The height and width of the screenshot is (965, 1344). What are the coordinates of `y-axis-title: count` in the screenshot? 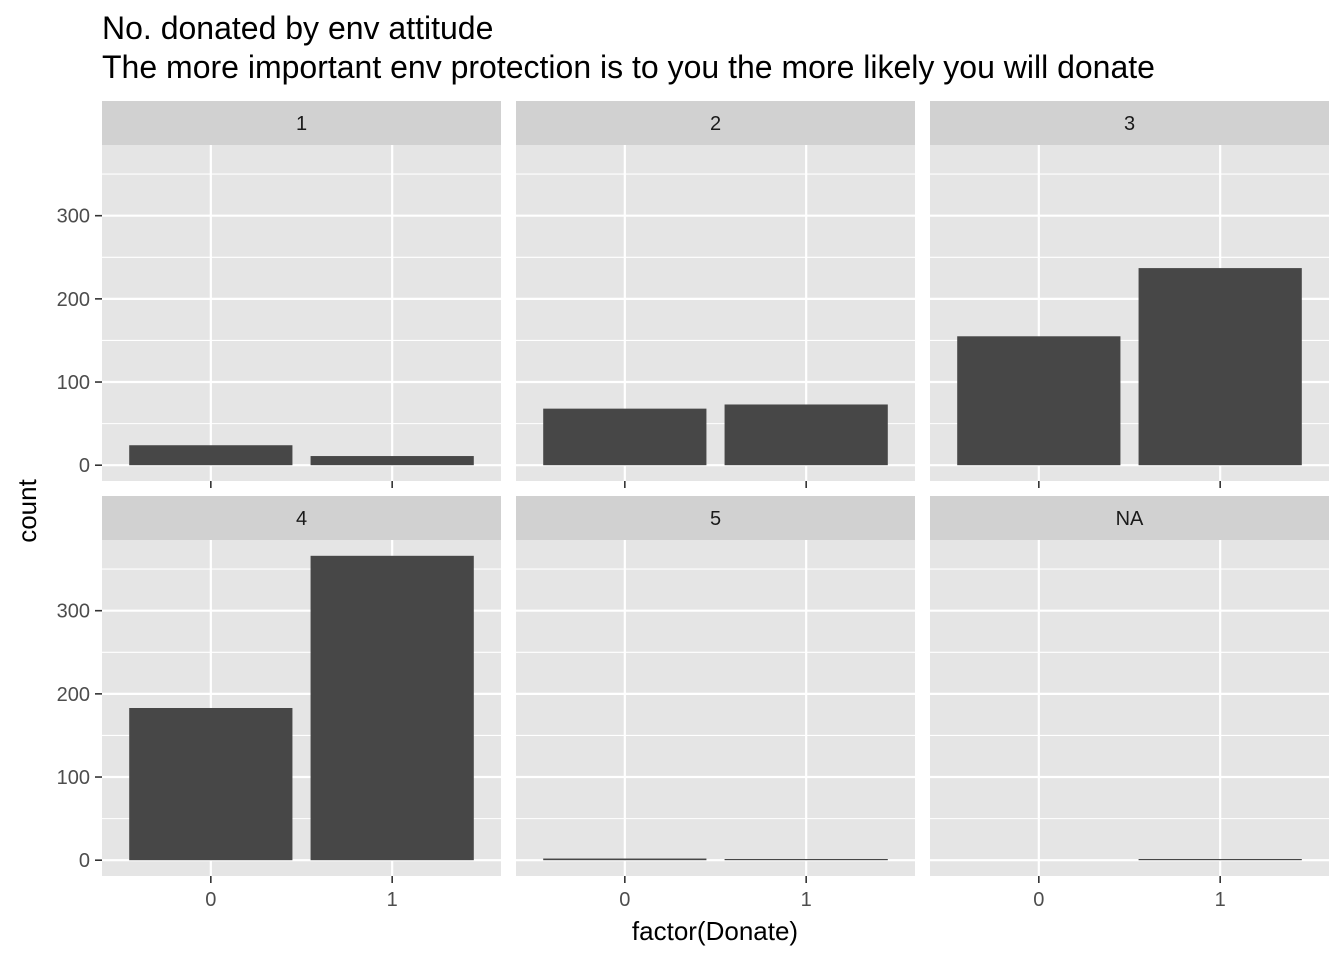 It's located at (27, 510).